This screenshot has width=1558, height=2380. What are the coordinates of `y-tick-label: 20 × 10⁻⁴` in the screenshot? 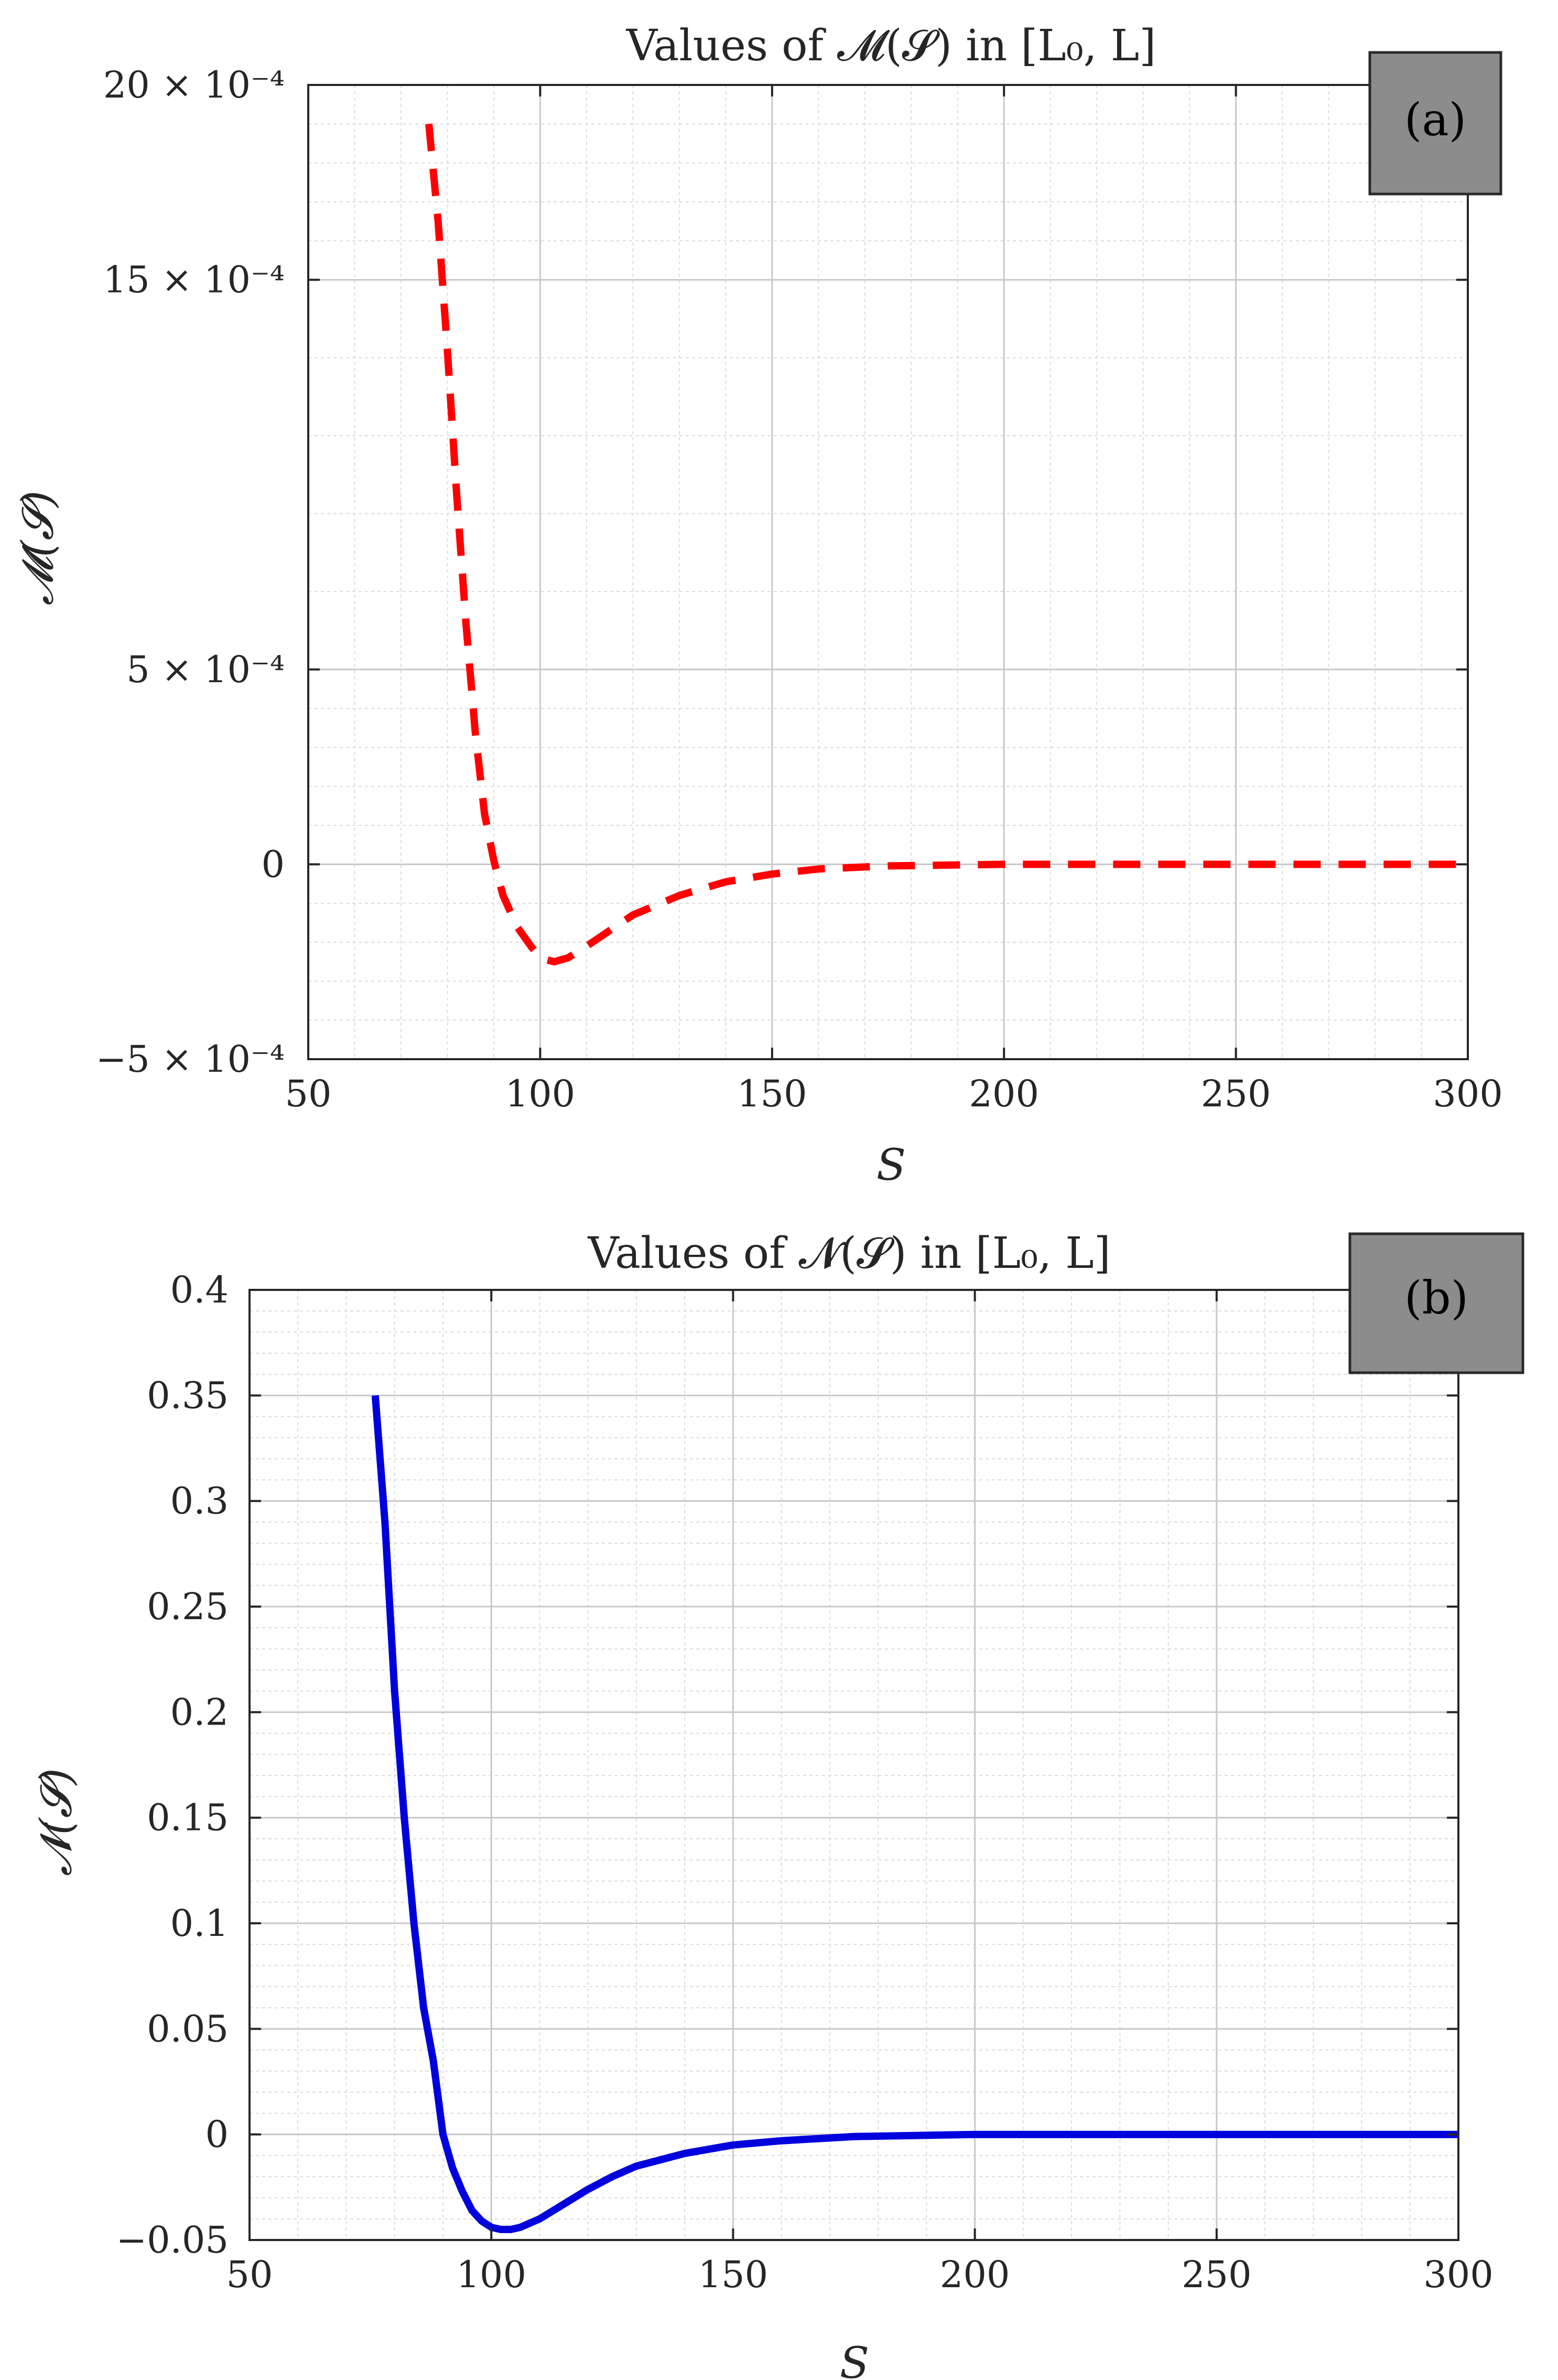 It's located at (194, 84).